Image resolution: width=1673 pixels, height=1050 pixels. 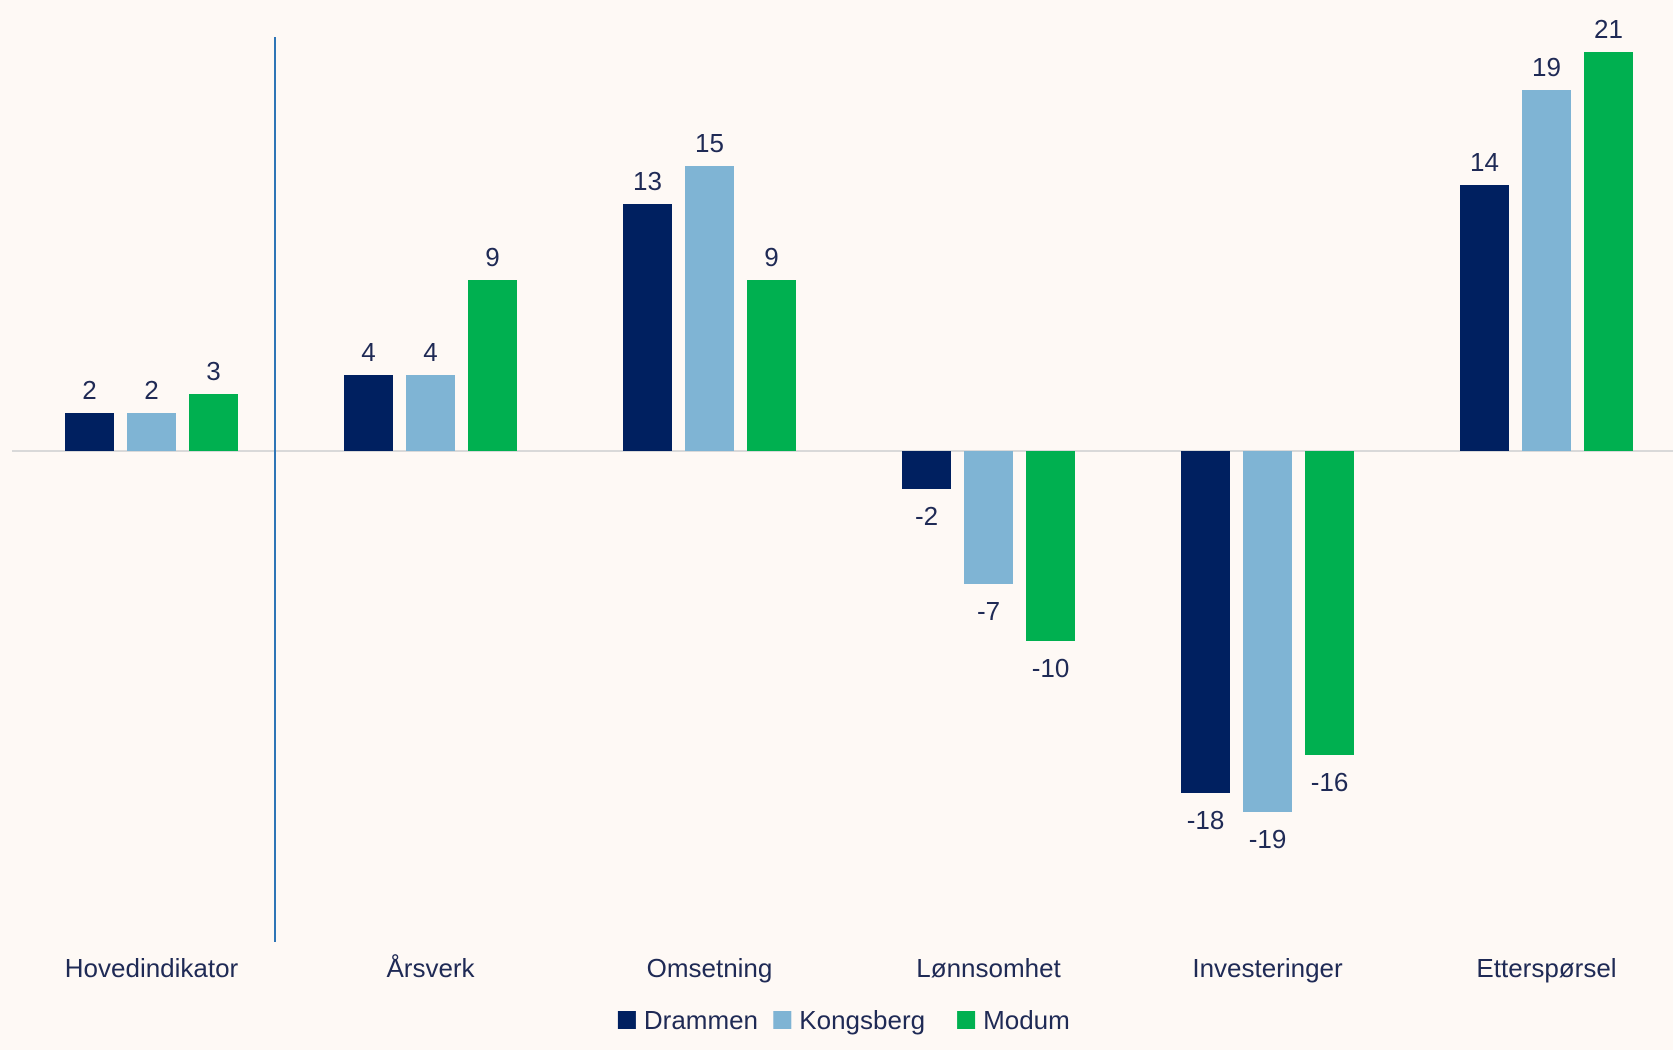 I want to click on data-label: 14, so click(x=1484, y=162).